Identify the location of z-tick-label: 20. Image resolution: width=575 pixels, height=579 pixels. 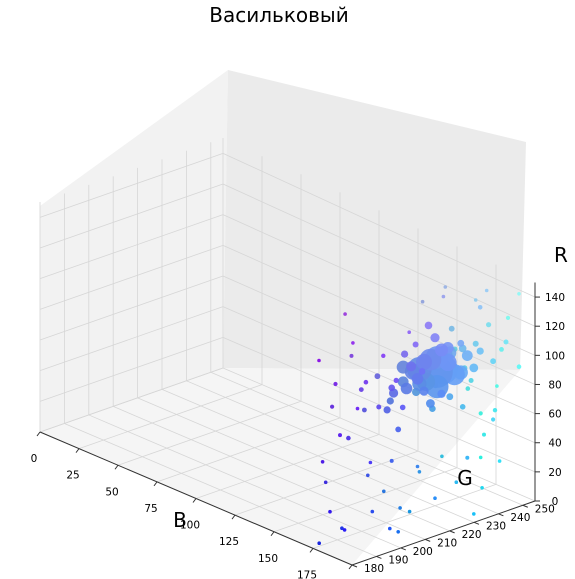
(554, 473).